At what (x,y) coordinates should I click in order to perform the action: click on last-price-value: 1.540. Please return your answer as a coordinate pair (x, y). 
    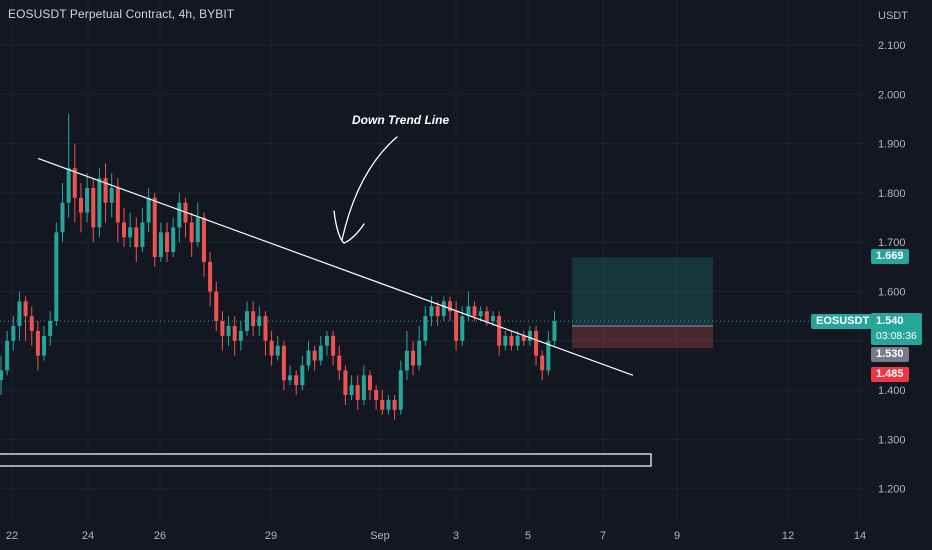
    Looking at the image, I should click on (890, 321).